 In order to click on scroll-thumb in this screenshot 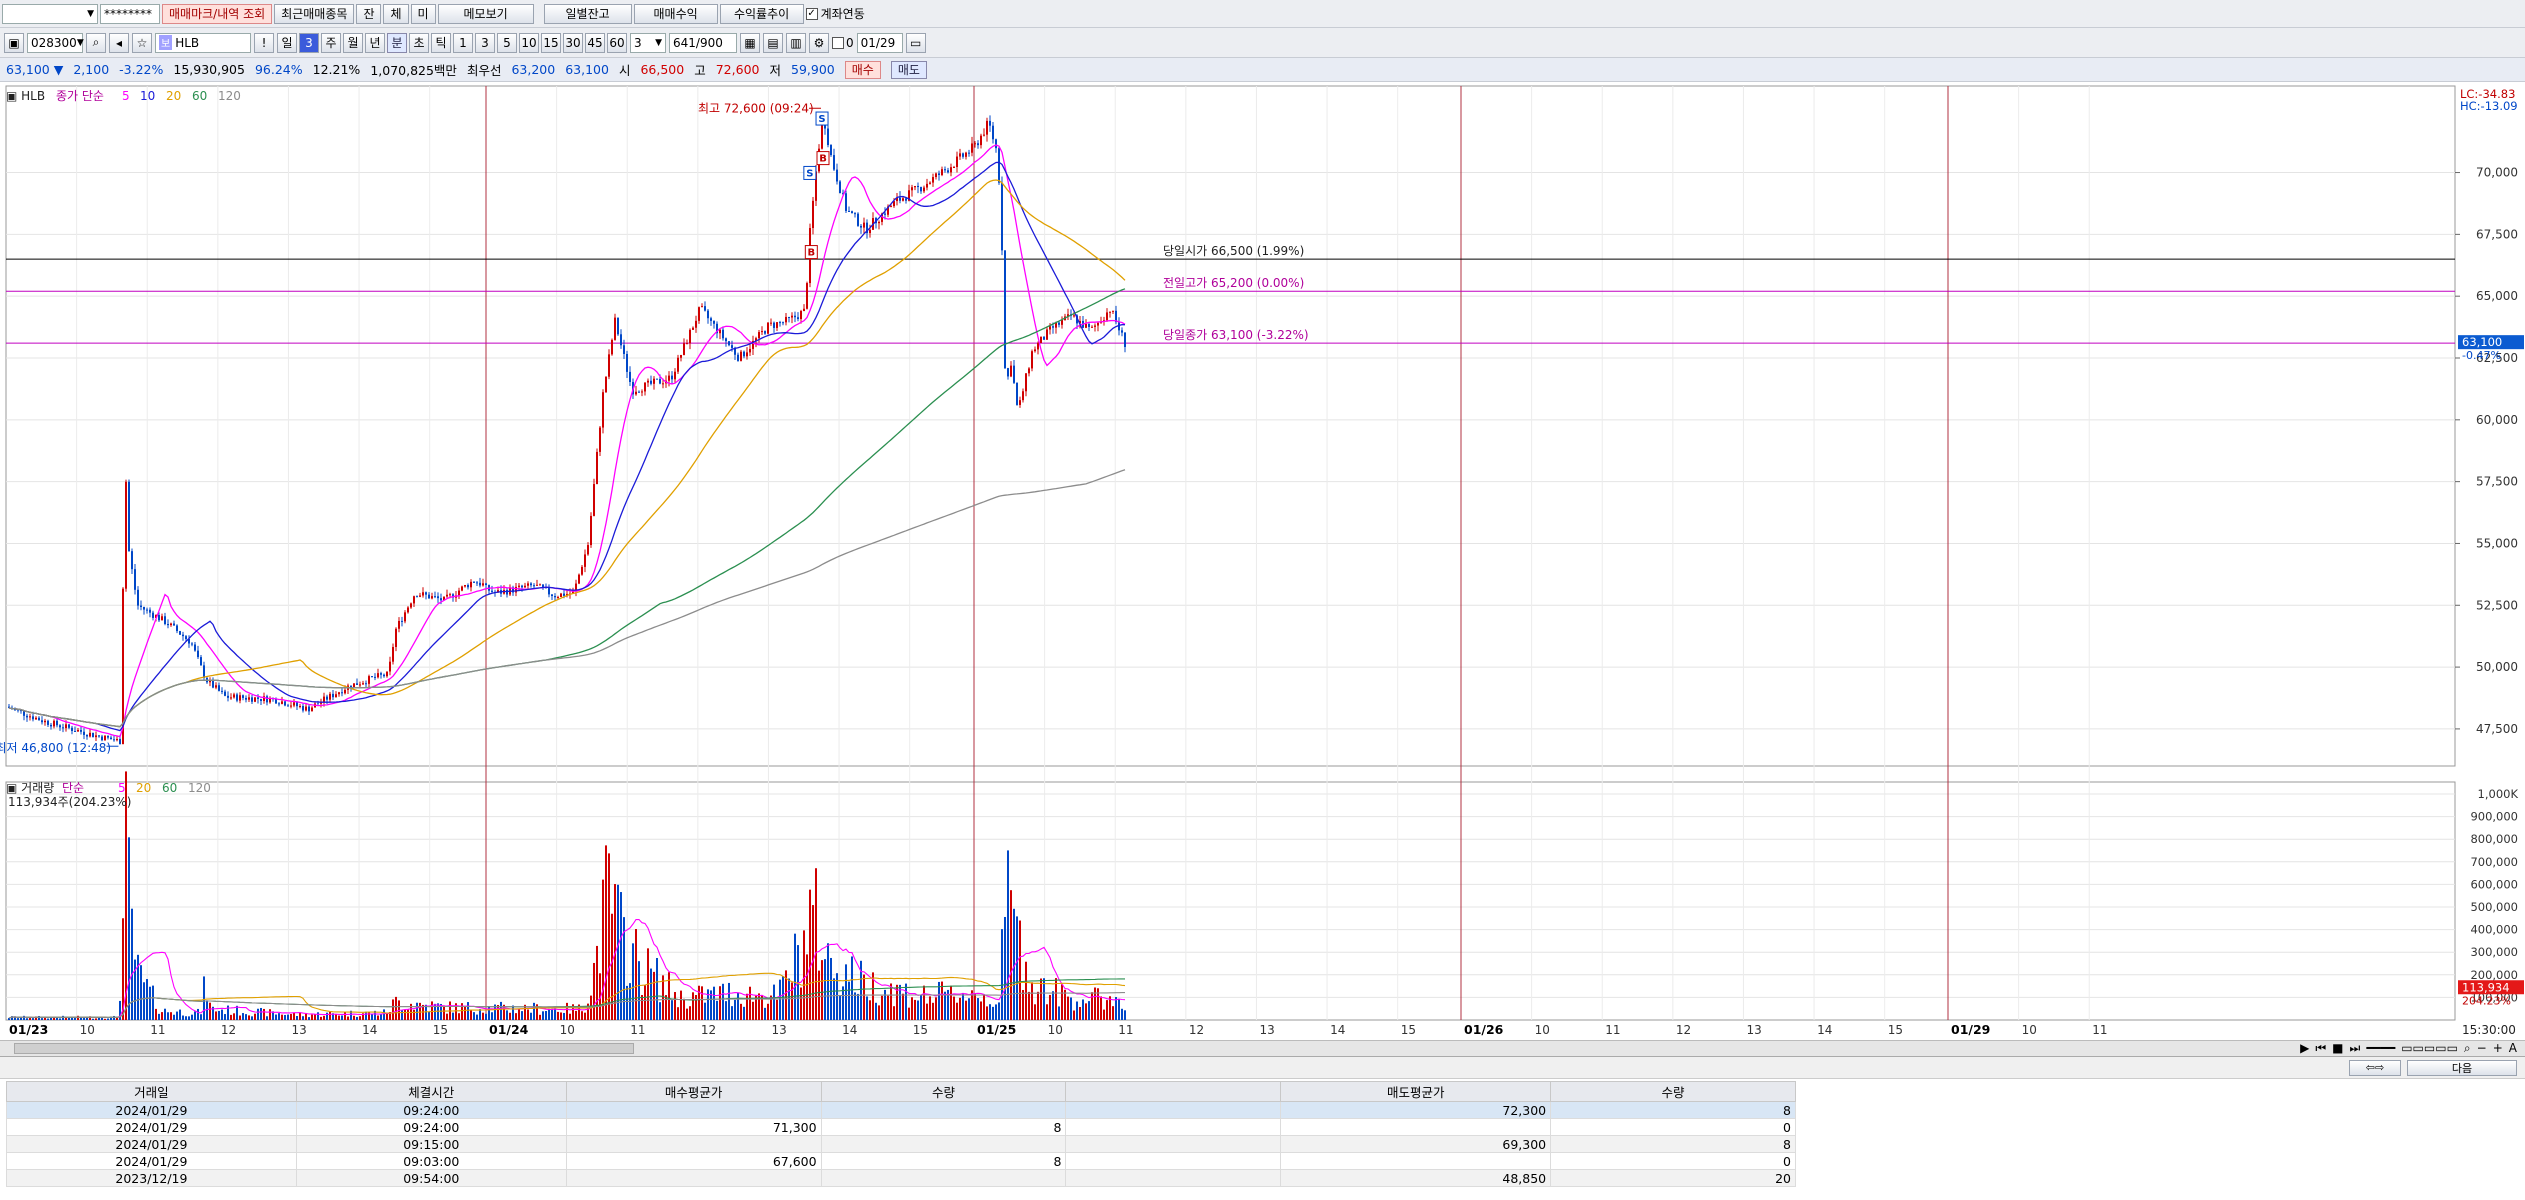, I will do `click(324, 1048)`.